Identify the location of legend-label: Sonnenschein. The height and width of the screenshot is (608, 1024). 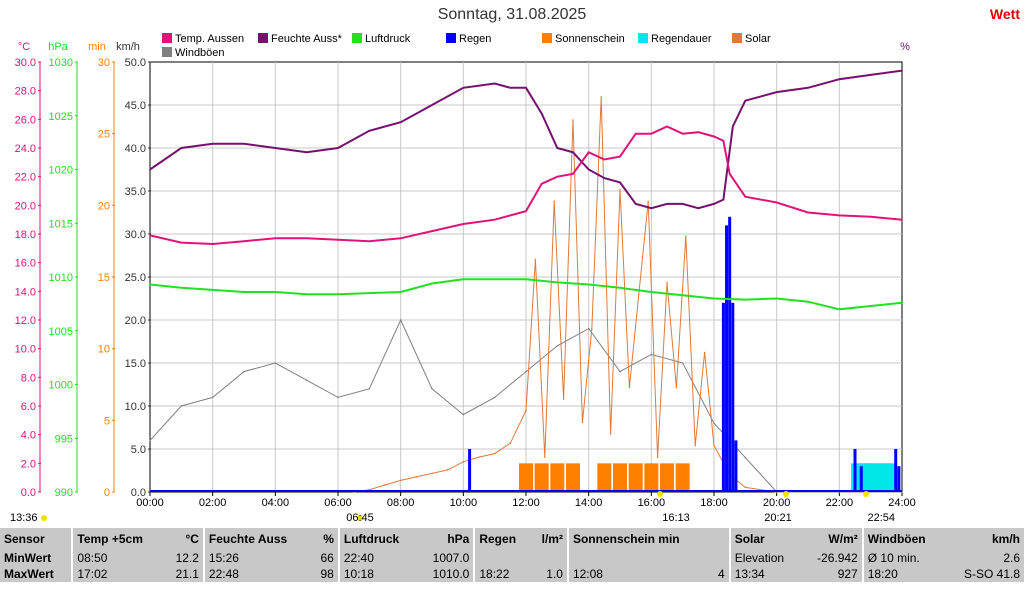
(590, 39).